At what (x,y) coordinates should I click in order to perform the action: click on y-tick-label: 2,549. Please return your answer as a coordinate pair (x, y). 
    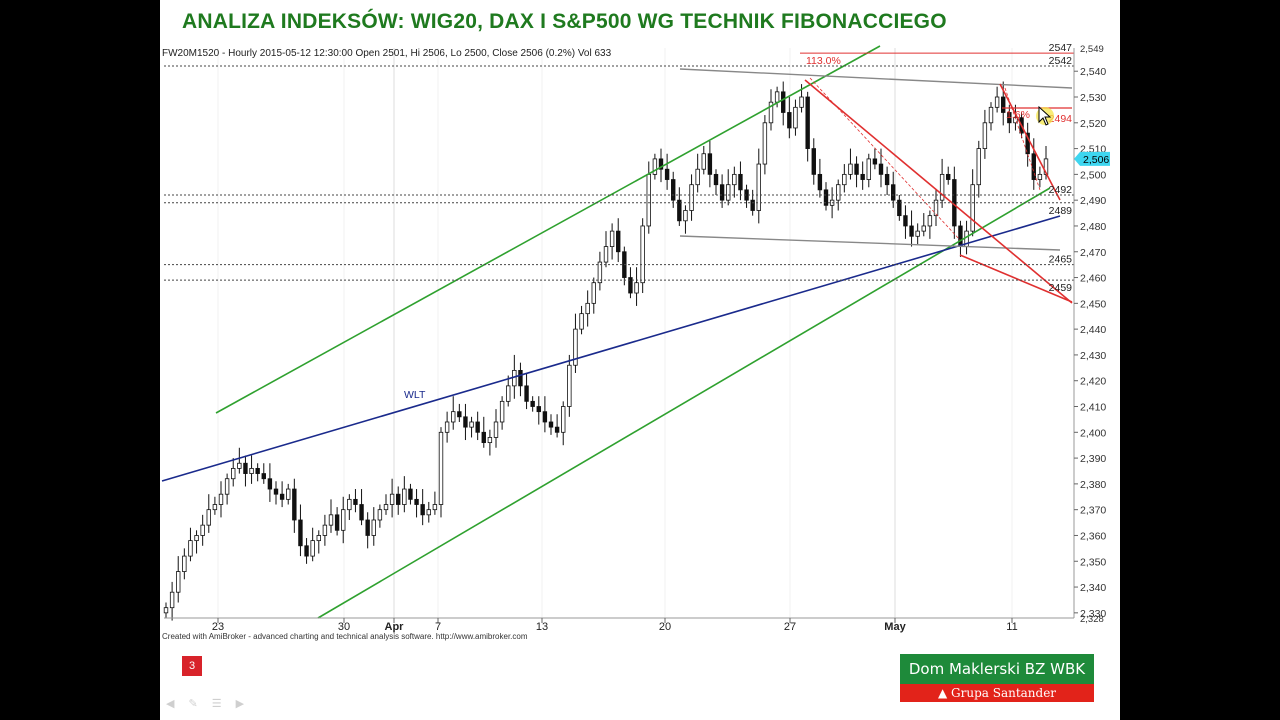
    Looking at the image, I should click on (1092, 49).